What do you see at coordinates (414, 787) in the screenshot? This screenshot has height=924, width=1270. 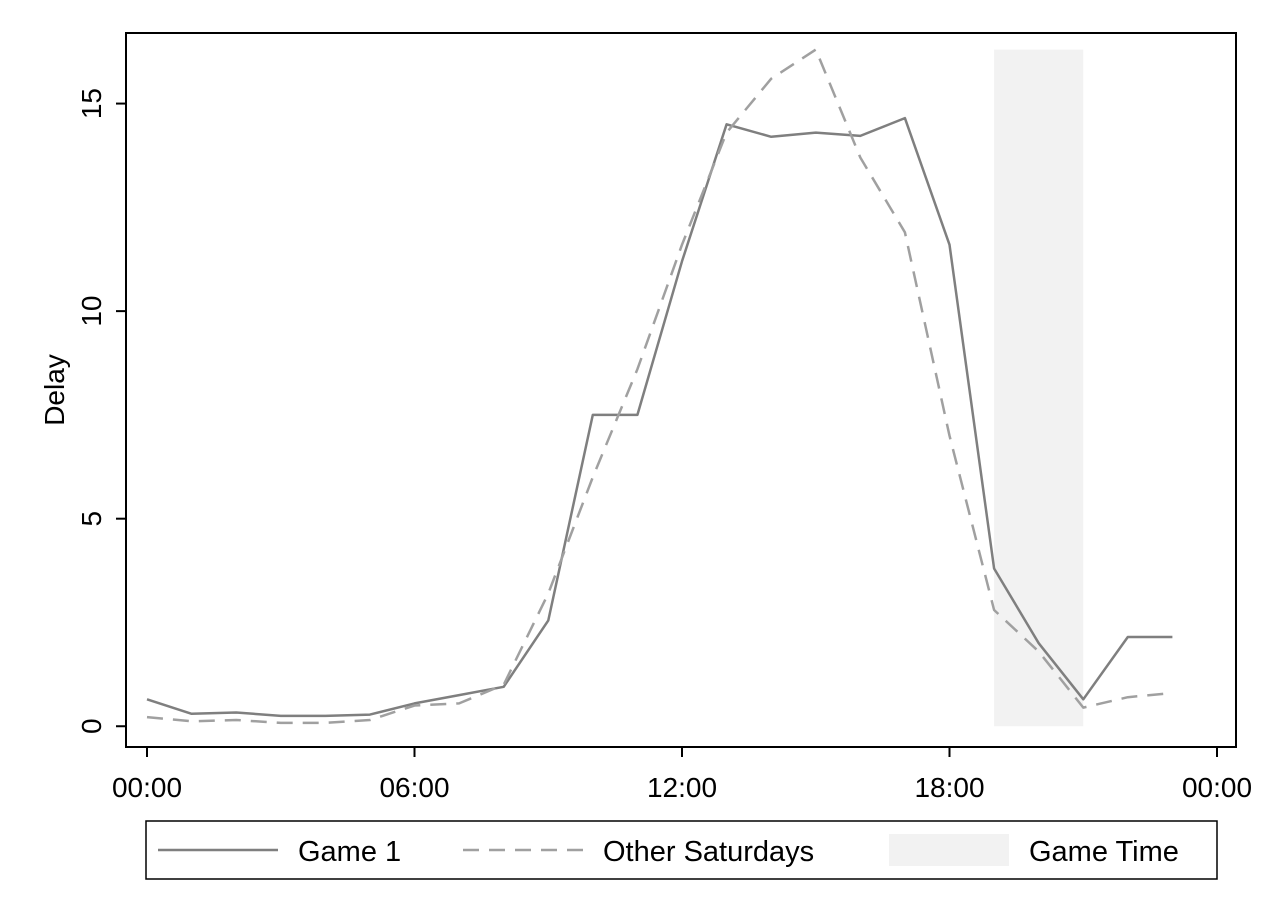 I see `x-tick-label: 06:00` at bounding box center [414, 787].